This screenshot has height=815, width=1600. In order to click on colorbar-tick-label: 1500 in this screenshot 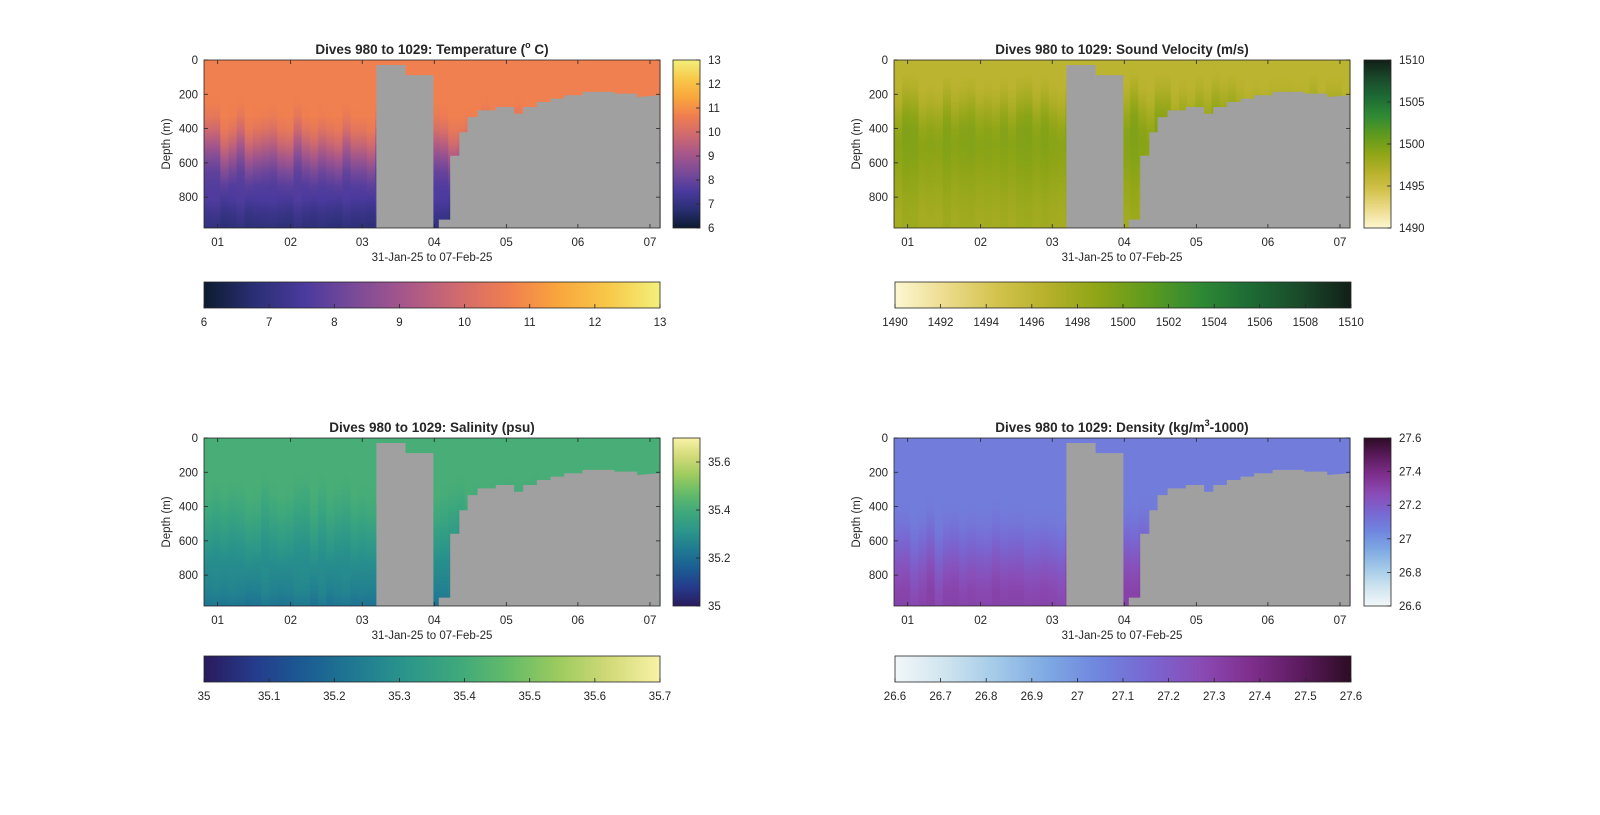, I will do `click(1123, 323)`.